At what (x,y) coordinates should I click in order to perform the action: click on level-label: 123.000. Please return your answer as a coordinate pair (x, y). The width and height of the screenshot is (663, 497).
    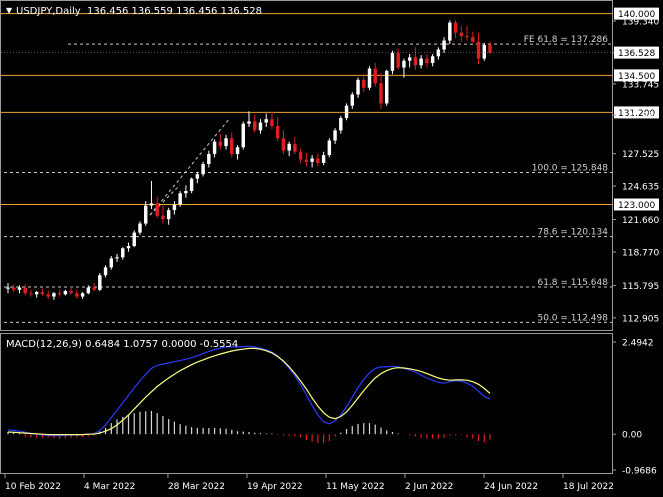
    Looking at the image, I should click on (636, 206).